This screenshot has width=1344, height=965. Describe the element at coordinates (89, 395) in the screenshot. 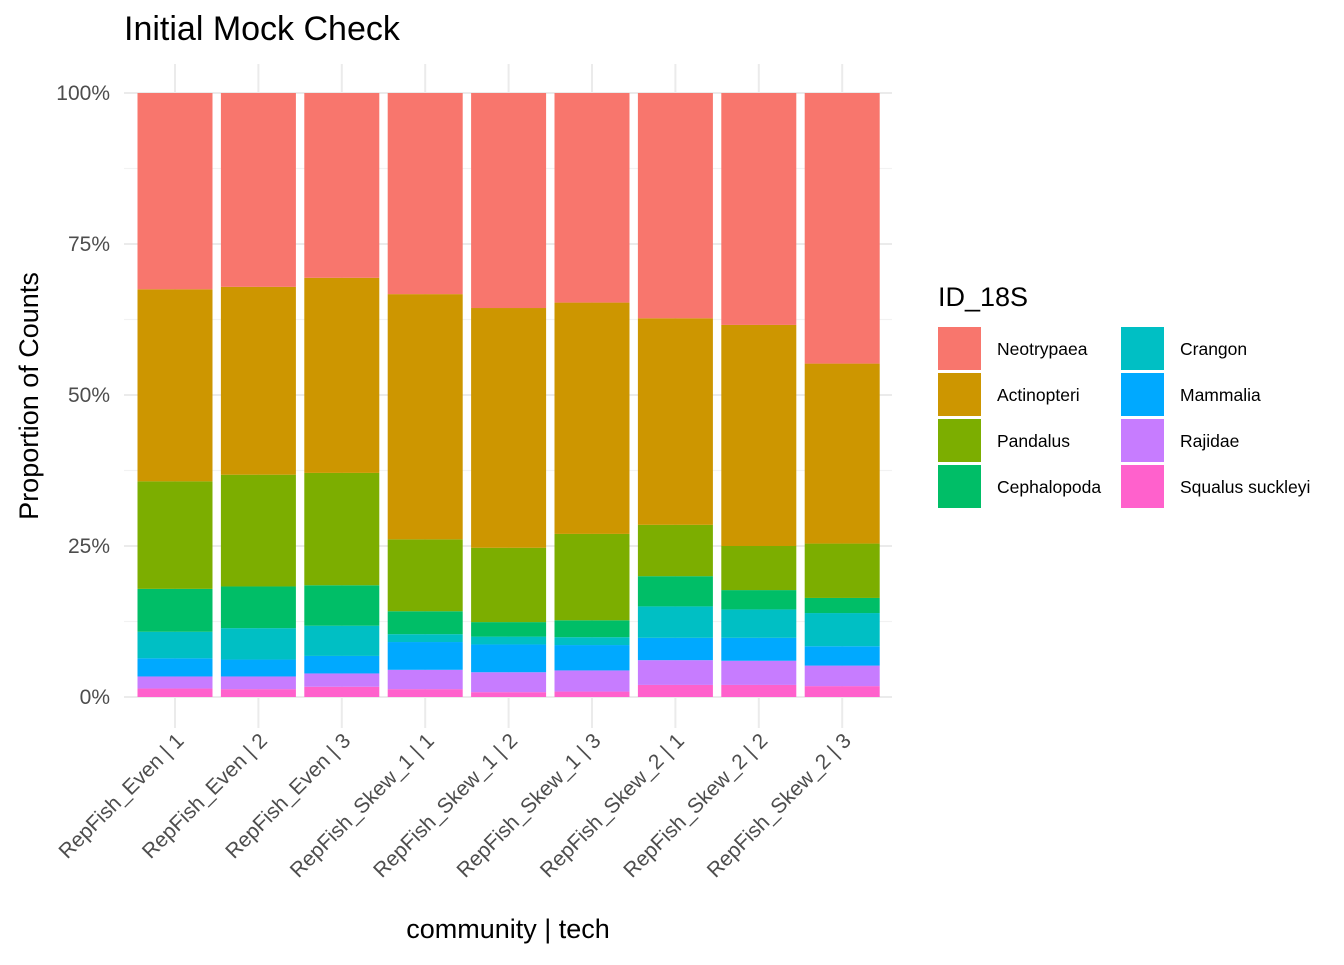

I see `y-tick-label: 50%` at that location.